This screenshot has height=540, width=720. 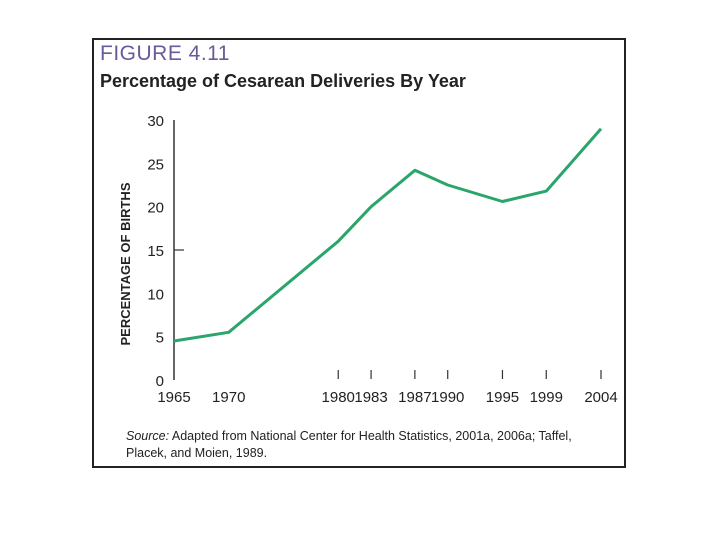 What do you see at coordinates (173, 397) in the screenshot?
I see `x-tick-label: 1965` at bounding box center [173, 397].